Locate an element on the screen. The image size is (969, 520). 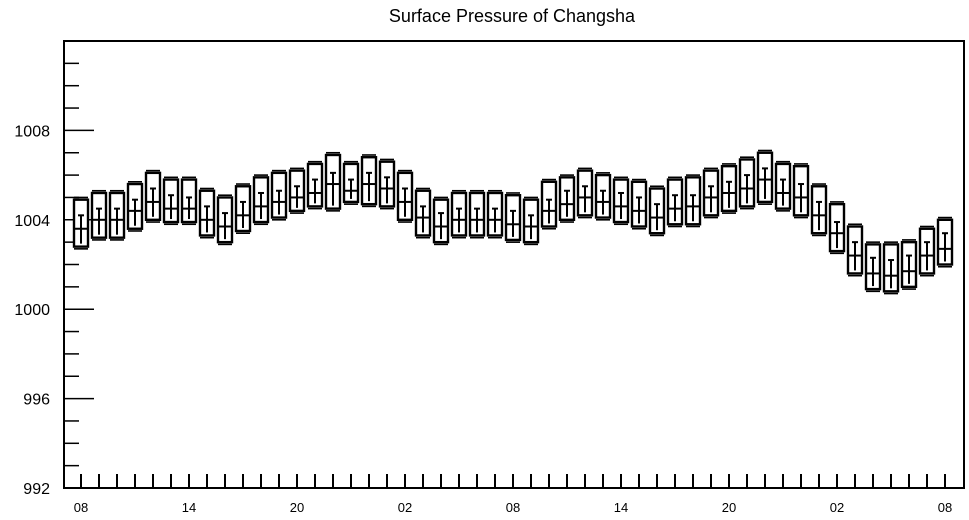
y-tick-label: 1008 is located at coordinates (32, 131).